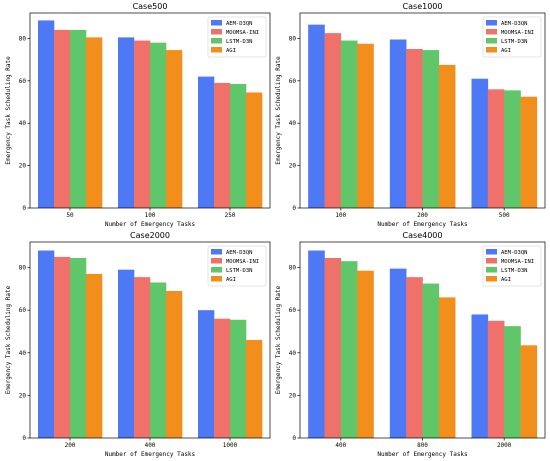 The image size is (550, 461). I want to click on chart-title: Case500, so click(150, 6).